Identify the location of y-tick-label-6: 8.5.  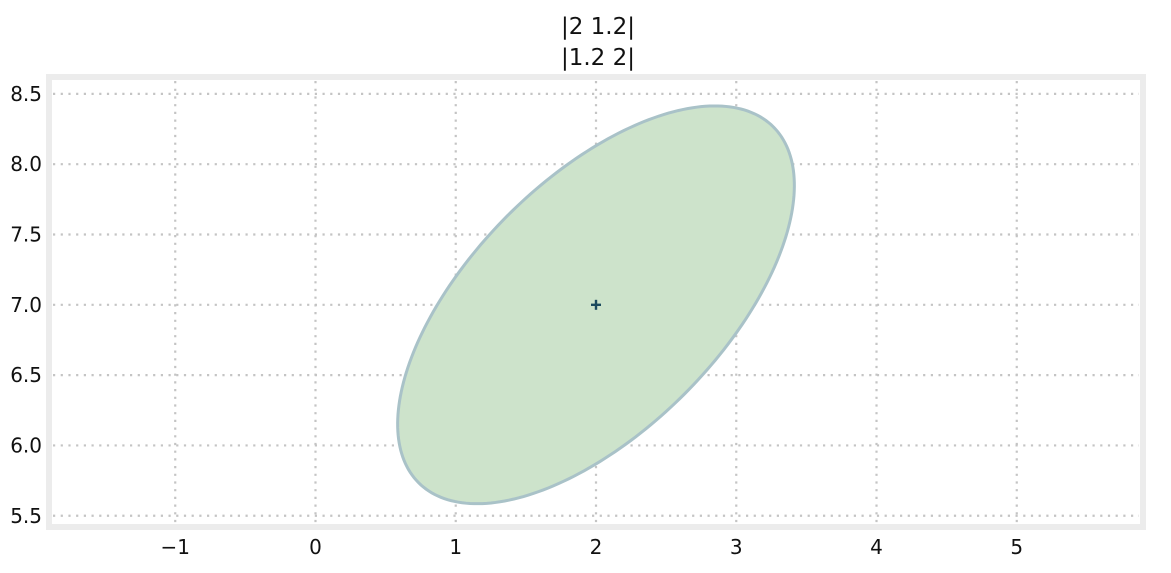
(26, 94).